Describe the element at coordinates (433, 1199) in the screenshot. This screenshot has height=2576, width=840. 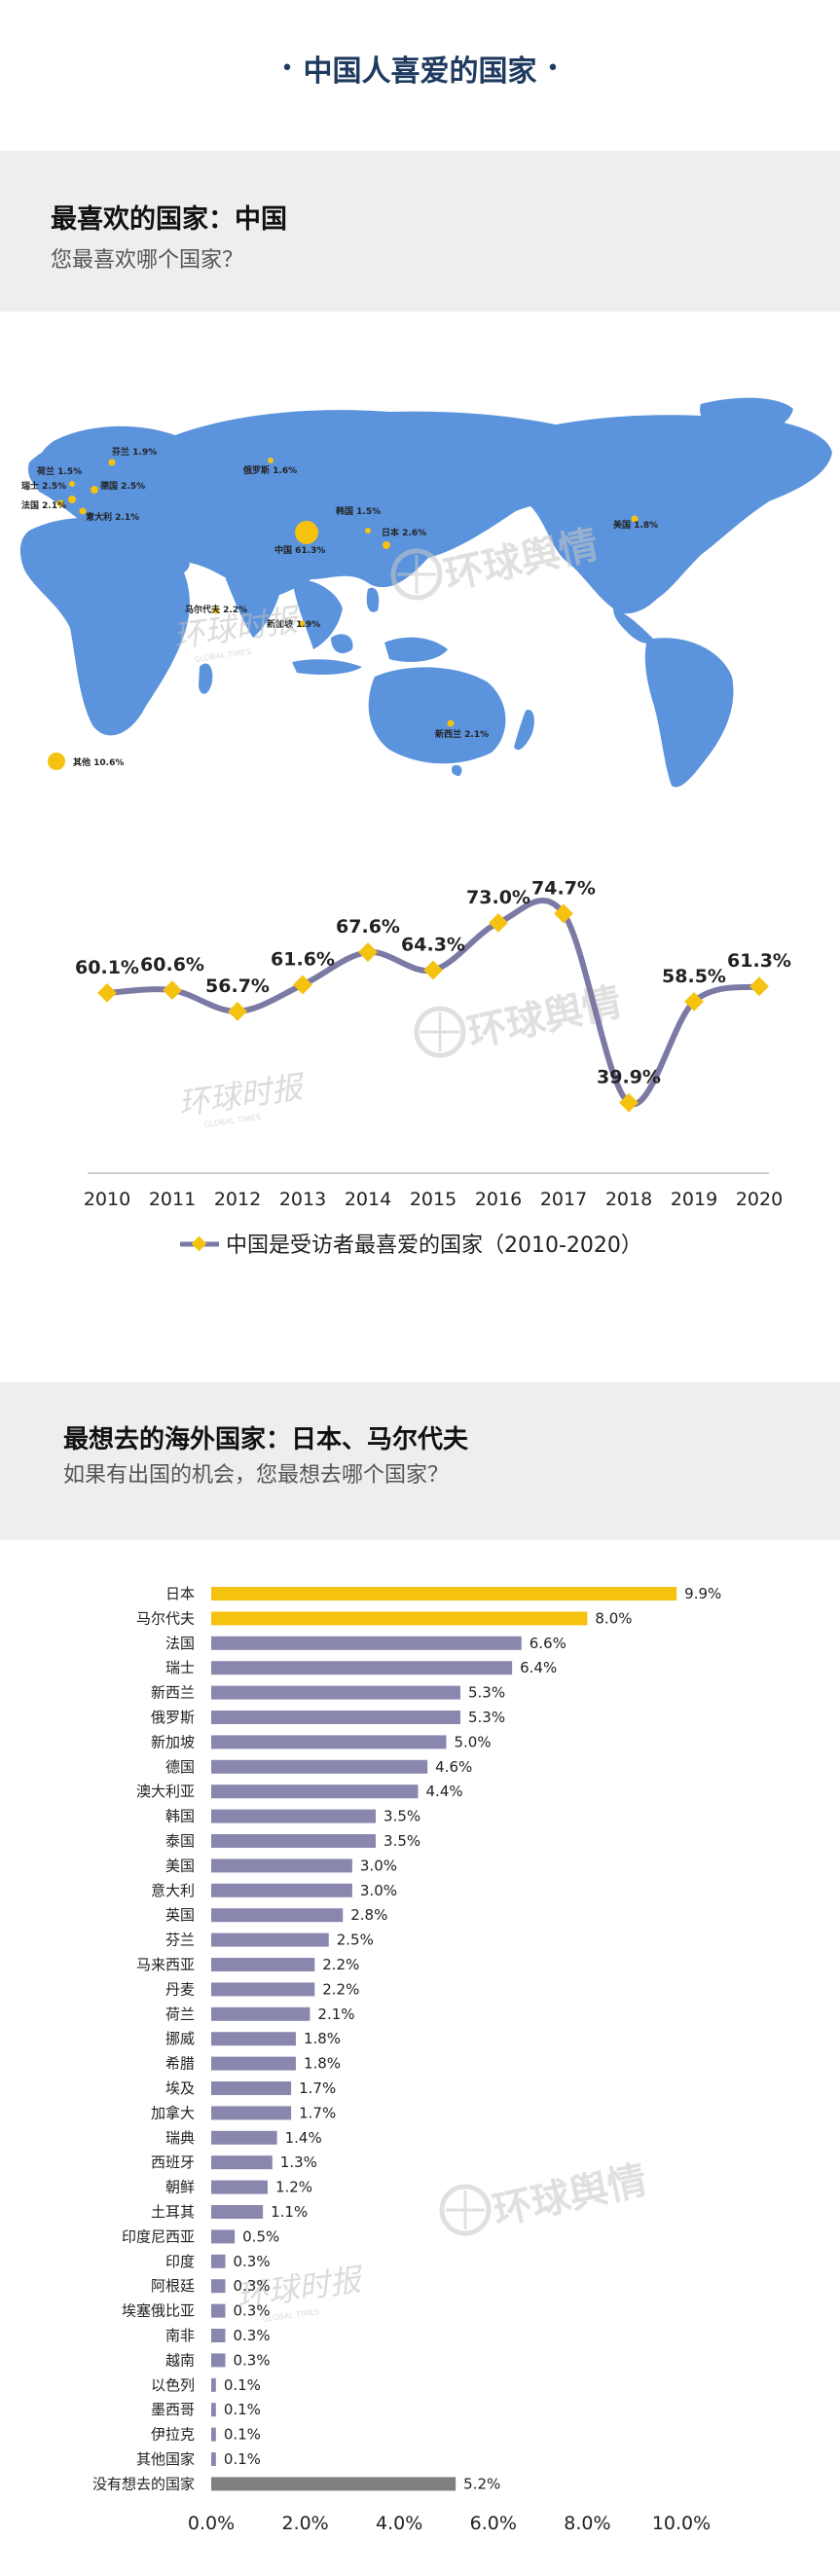
I see `line-x-tick-2015: 2015` at that location.